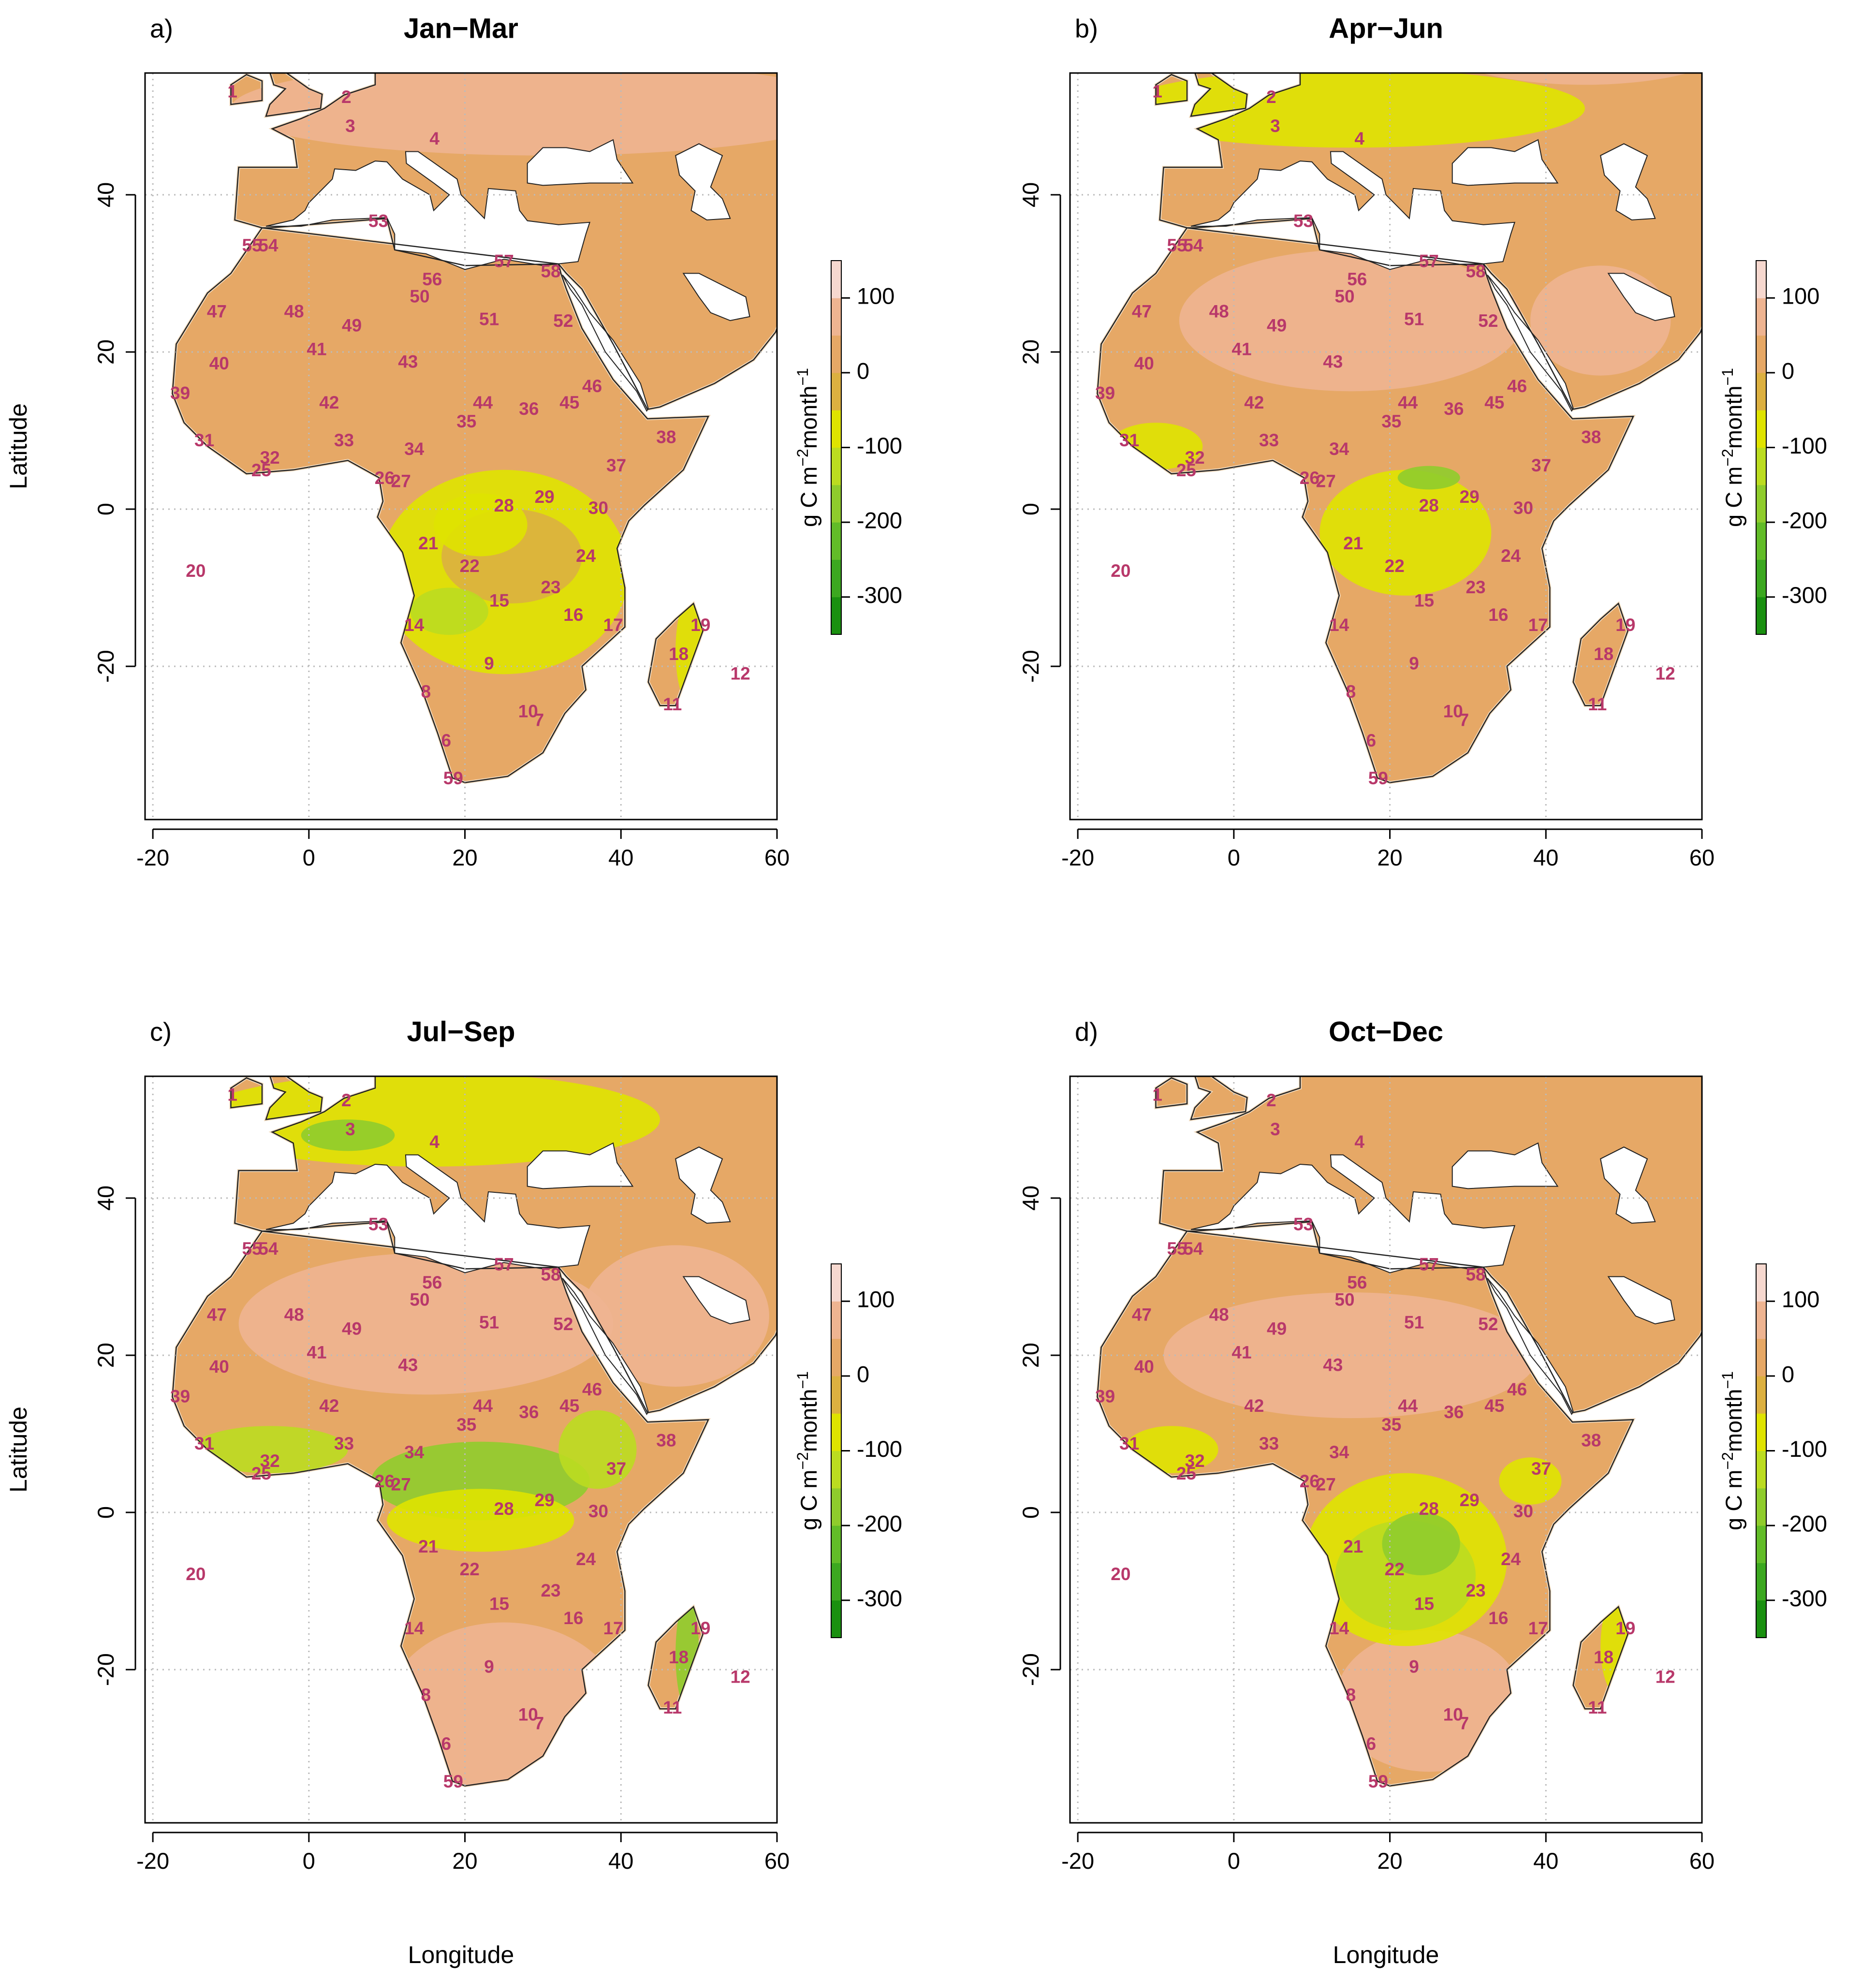 The width and height of the screenshot is (1876, 1979). What do you see at coordinates (1800, 296) in the screenshot?
I see `colorbar-tick-label: 100` at bounding box center [1800, 296].